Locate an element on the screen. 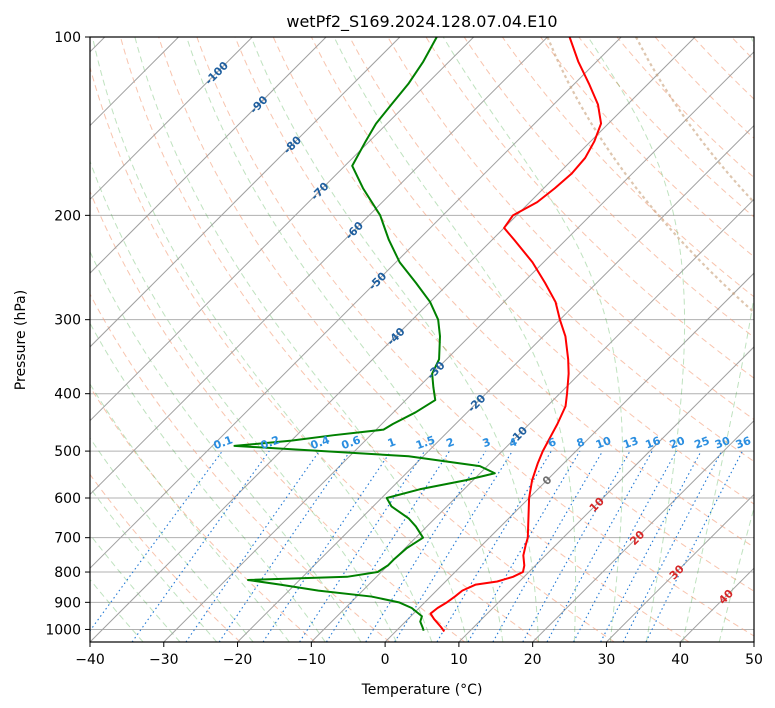  mixing-ratio-label: 1 is located at coordinates (392, 442).